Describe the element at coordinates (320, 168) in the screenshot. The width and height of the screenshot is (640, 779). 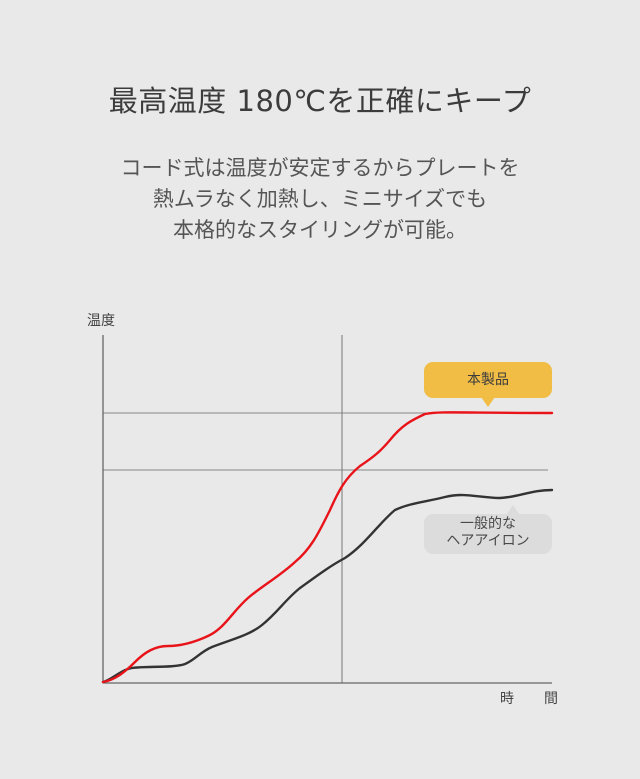
I see `description-line-1: コード式は温度が安定するからプレートを` at that location.